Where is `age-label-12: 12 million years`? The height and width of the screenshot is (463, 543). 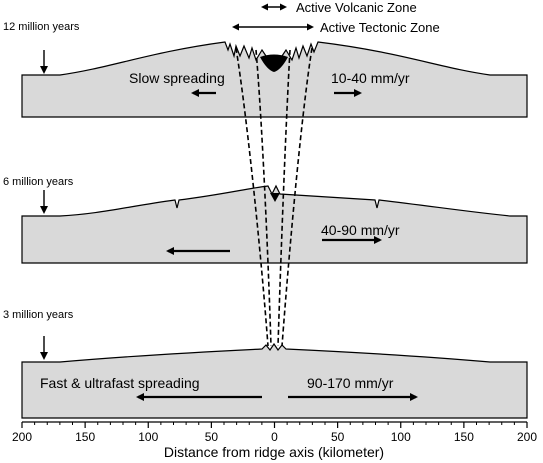
age-label-12: 12 million years is located at coordinates (41, 27).